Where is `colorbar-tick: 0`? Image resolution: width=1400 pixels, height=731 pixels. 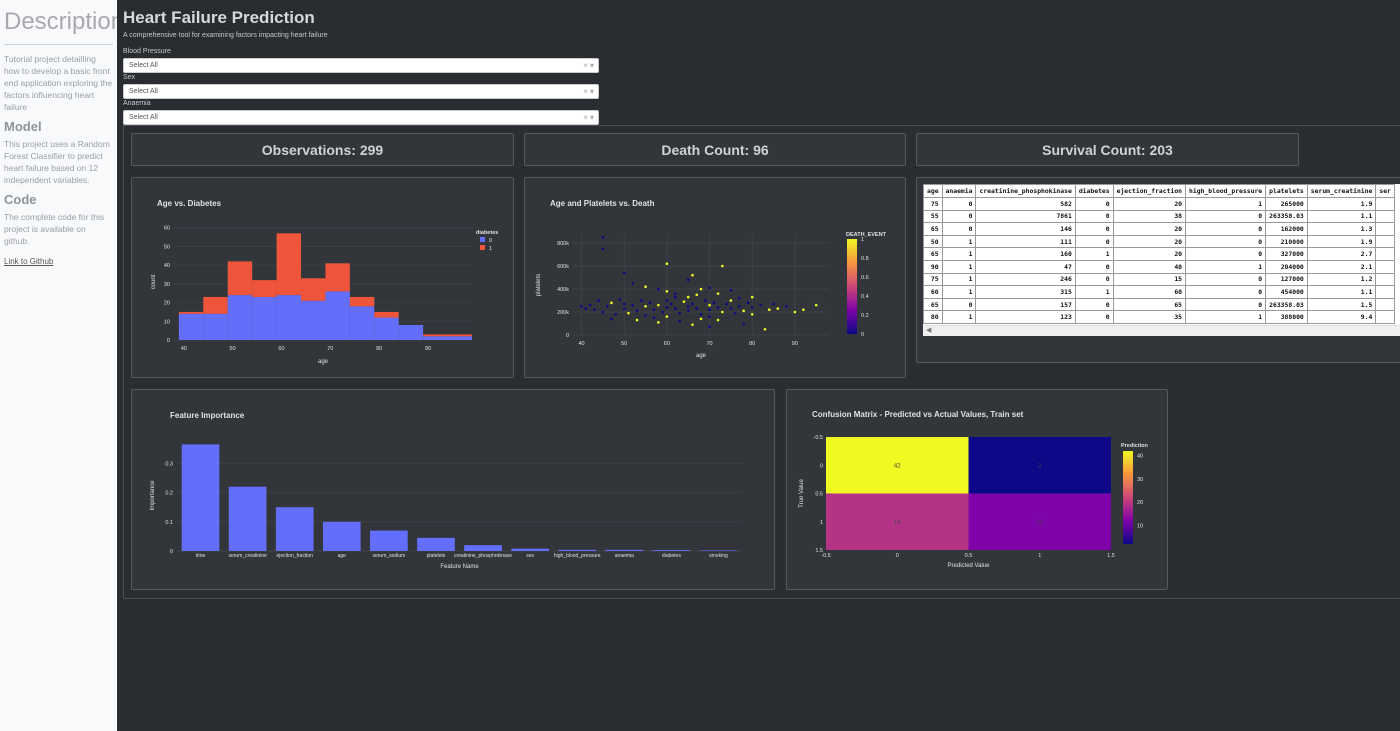 colorbar-tick: 0 is located at coordinates (862, 335).